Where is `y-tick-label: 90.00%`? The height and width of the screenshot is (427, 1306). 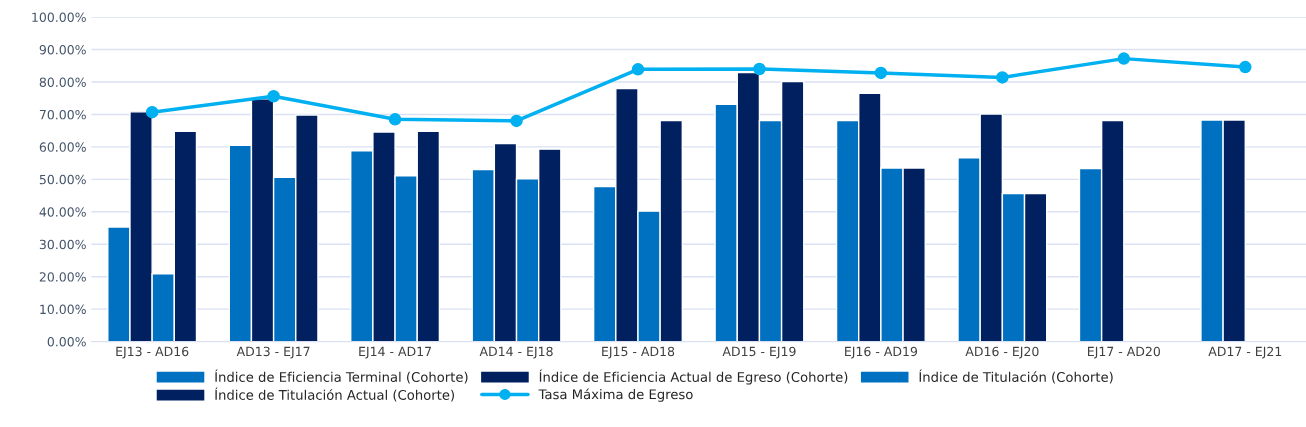
y-tick-label: 90.00% is located at coordinates (62, 50).